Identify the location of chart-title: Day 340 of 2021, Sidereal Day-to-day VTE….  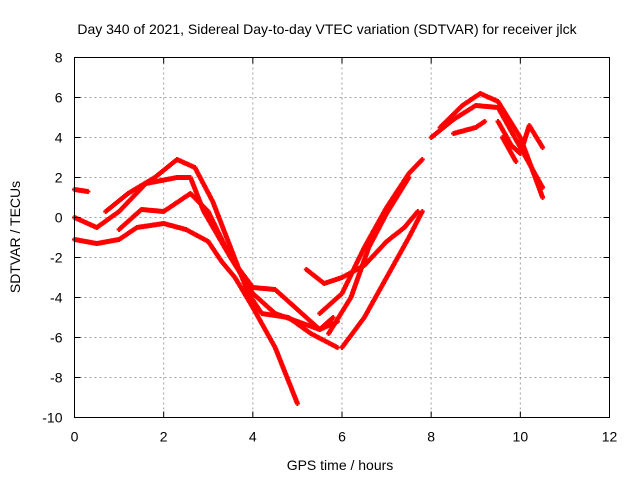
(327, 29).